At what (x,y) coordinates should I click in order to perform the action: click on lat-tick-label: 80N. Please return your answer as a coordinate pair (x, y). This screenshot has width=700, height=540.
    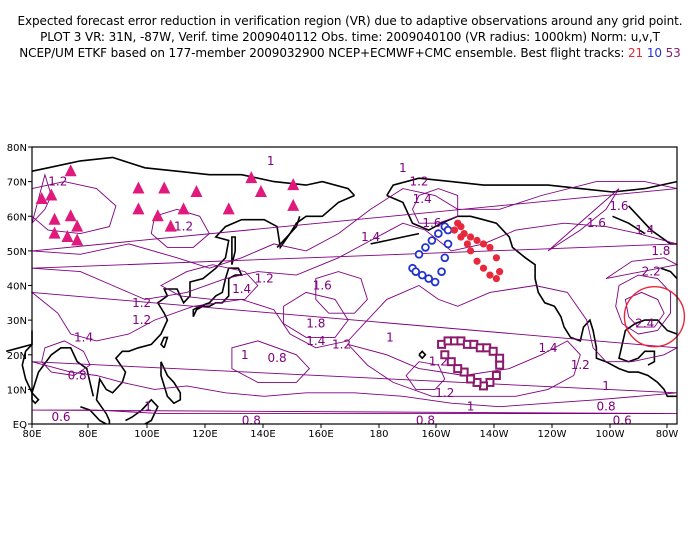
    Looking at the image, I should click on (17, 148).